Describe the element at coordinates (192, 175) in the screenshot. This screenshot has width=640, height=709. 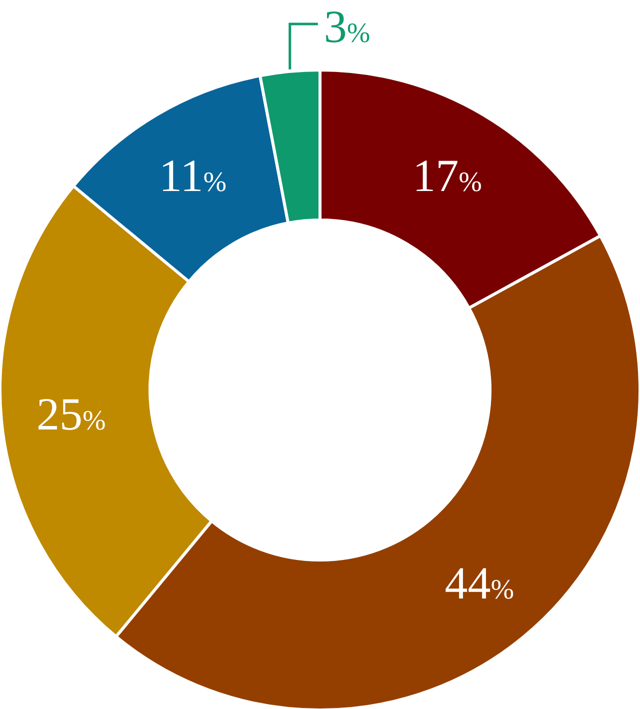
I see `data-label: 11%` at that location.